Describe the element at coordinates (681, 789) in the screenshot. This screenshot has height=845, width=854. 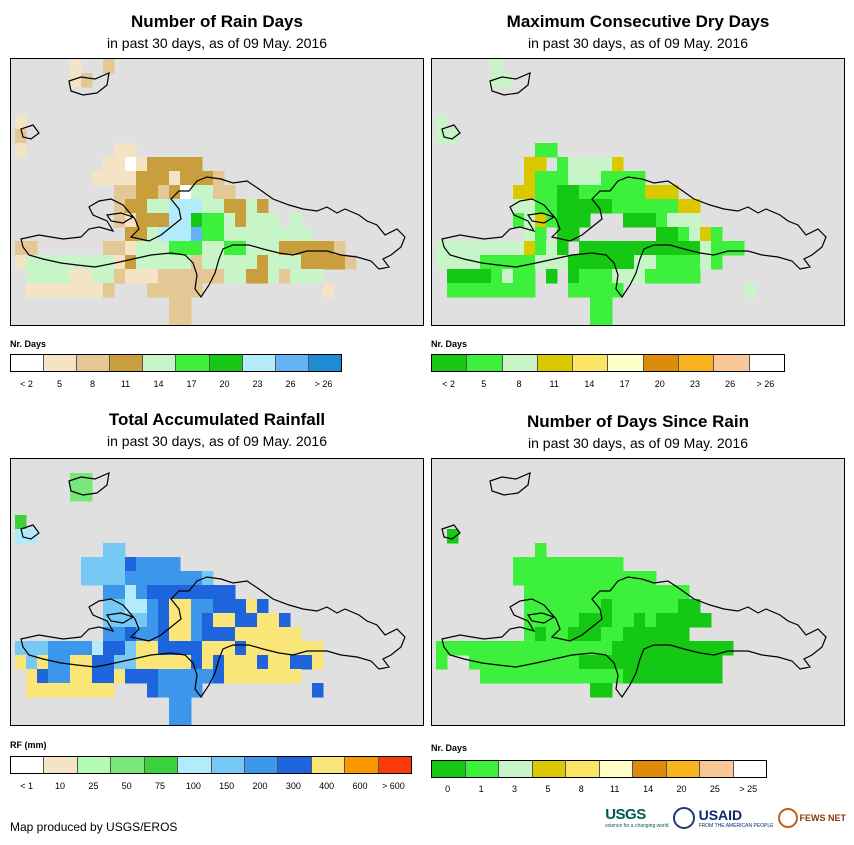
I see `legend-label: 20` at that location.